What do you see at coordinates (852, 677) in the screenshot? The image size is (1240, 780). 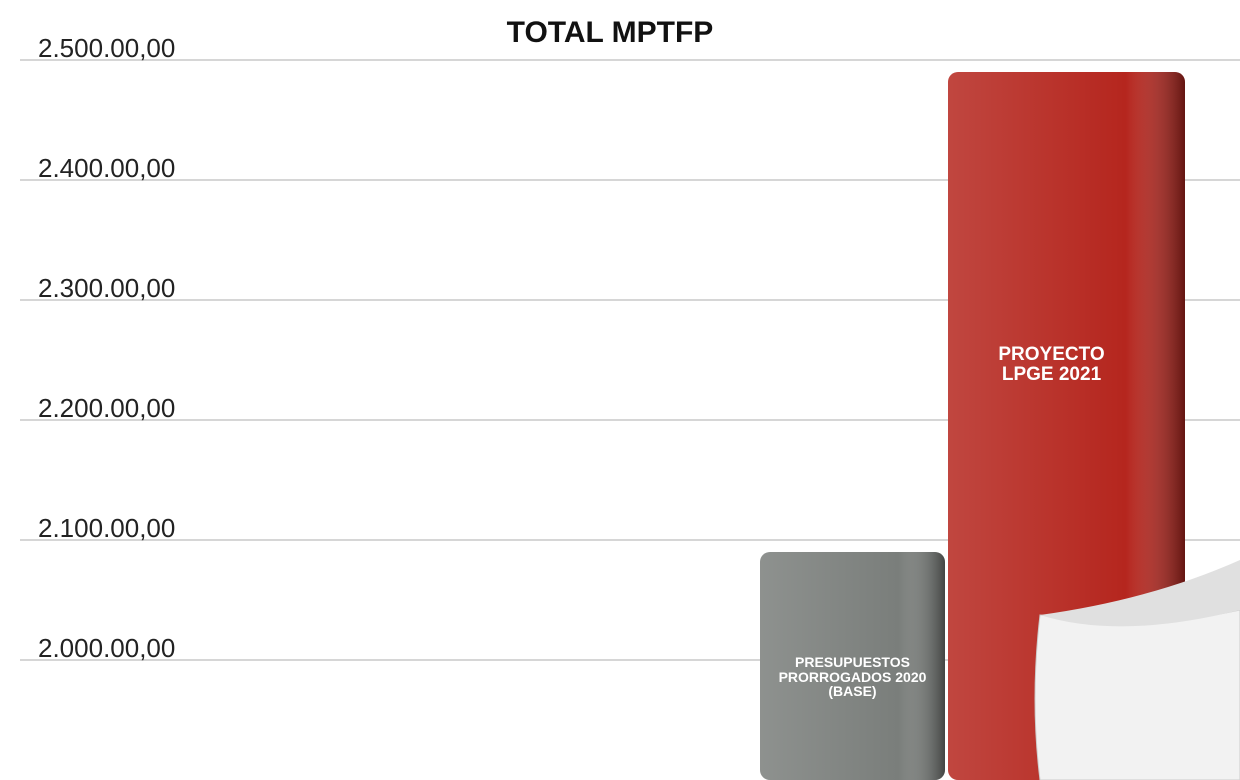 I see `bar-label: PRESUPUESTOS PRORROGADOS 2020 (BASE)` at bounding box center [852, 677].